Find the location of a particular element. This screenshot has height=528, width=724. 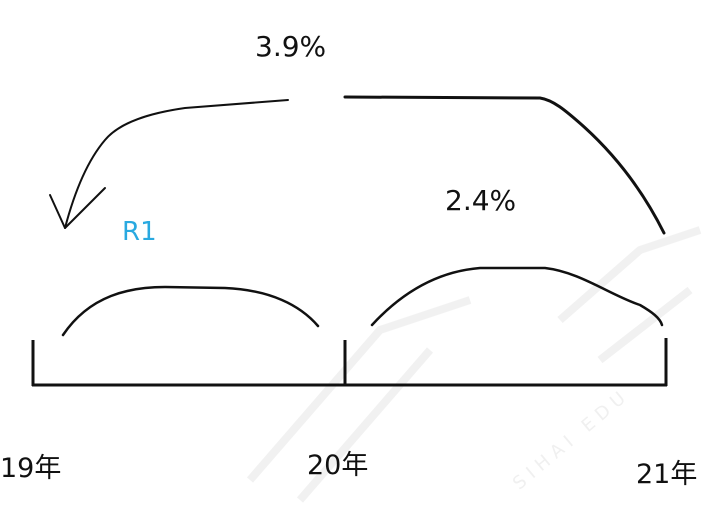

arc-21-to-19-left is located at coordinates (176, 164).